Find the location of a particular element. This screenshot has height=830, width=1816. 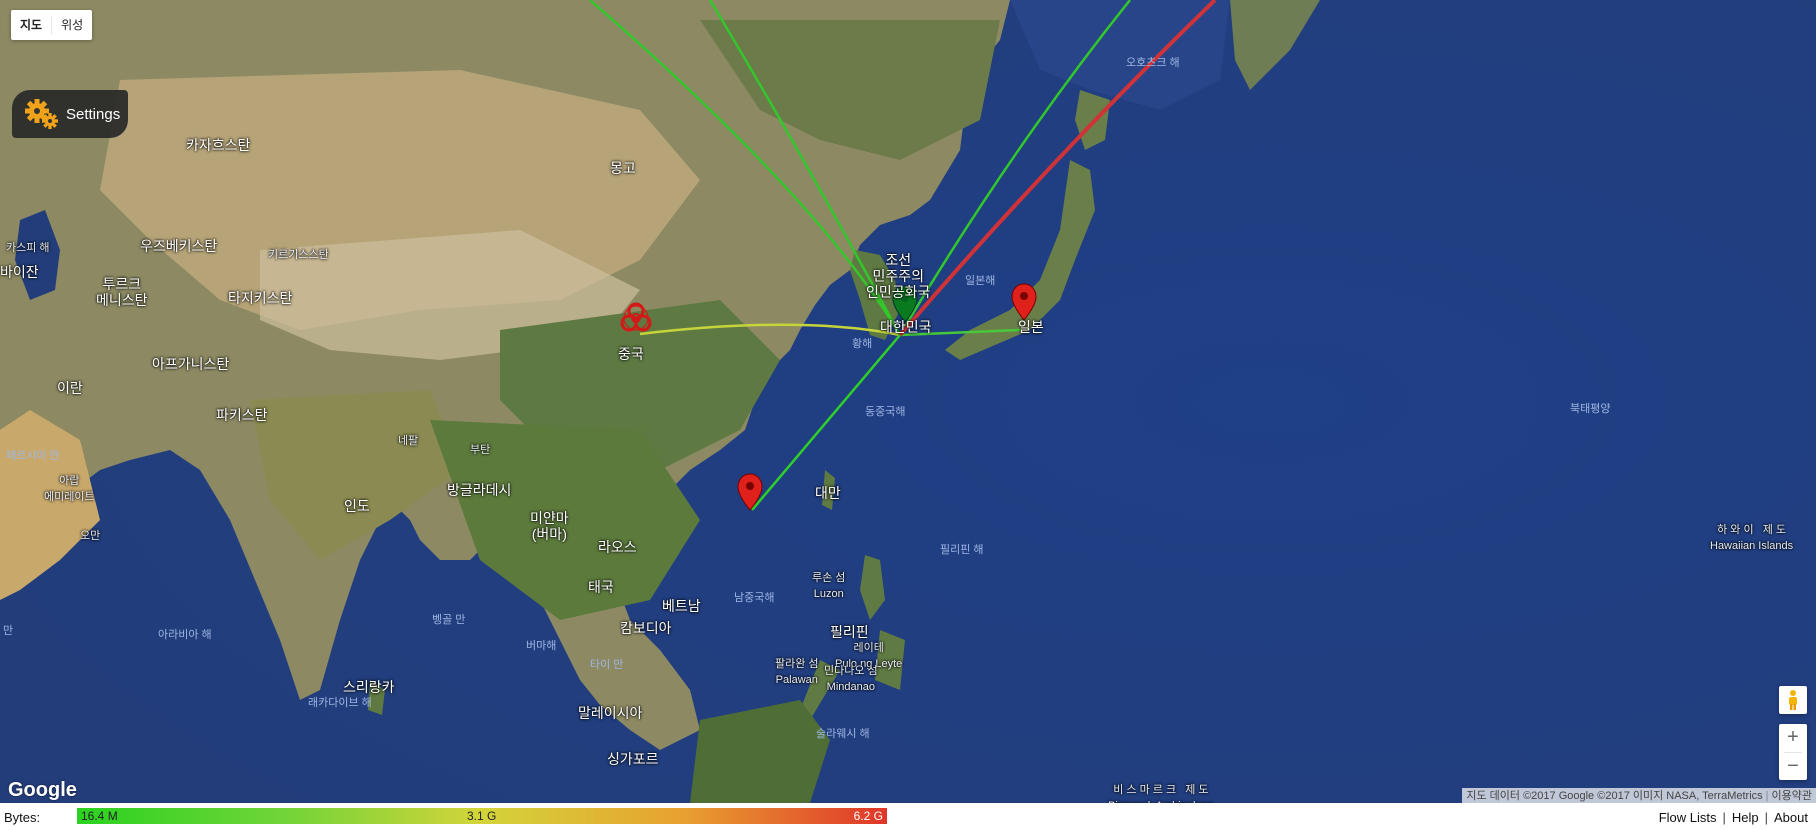

zoom-control: + − is located at coordinates (1793, 752).